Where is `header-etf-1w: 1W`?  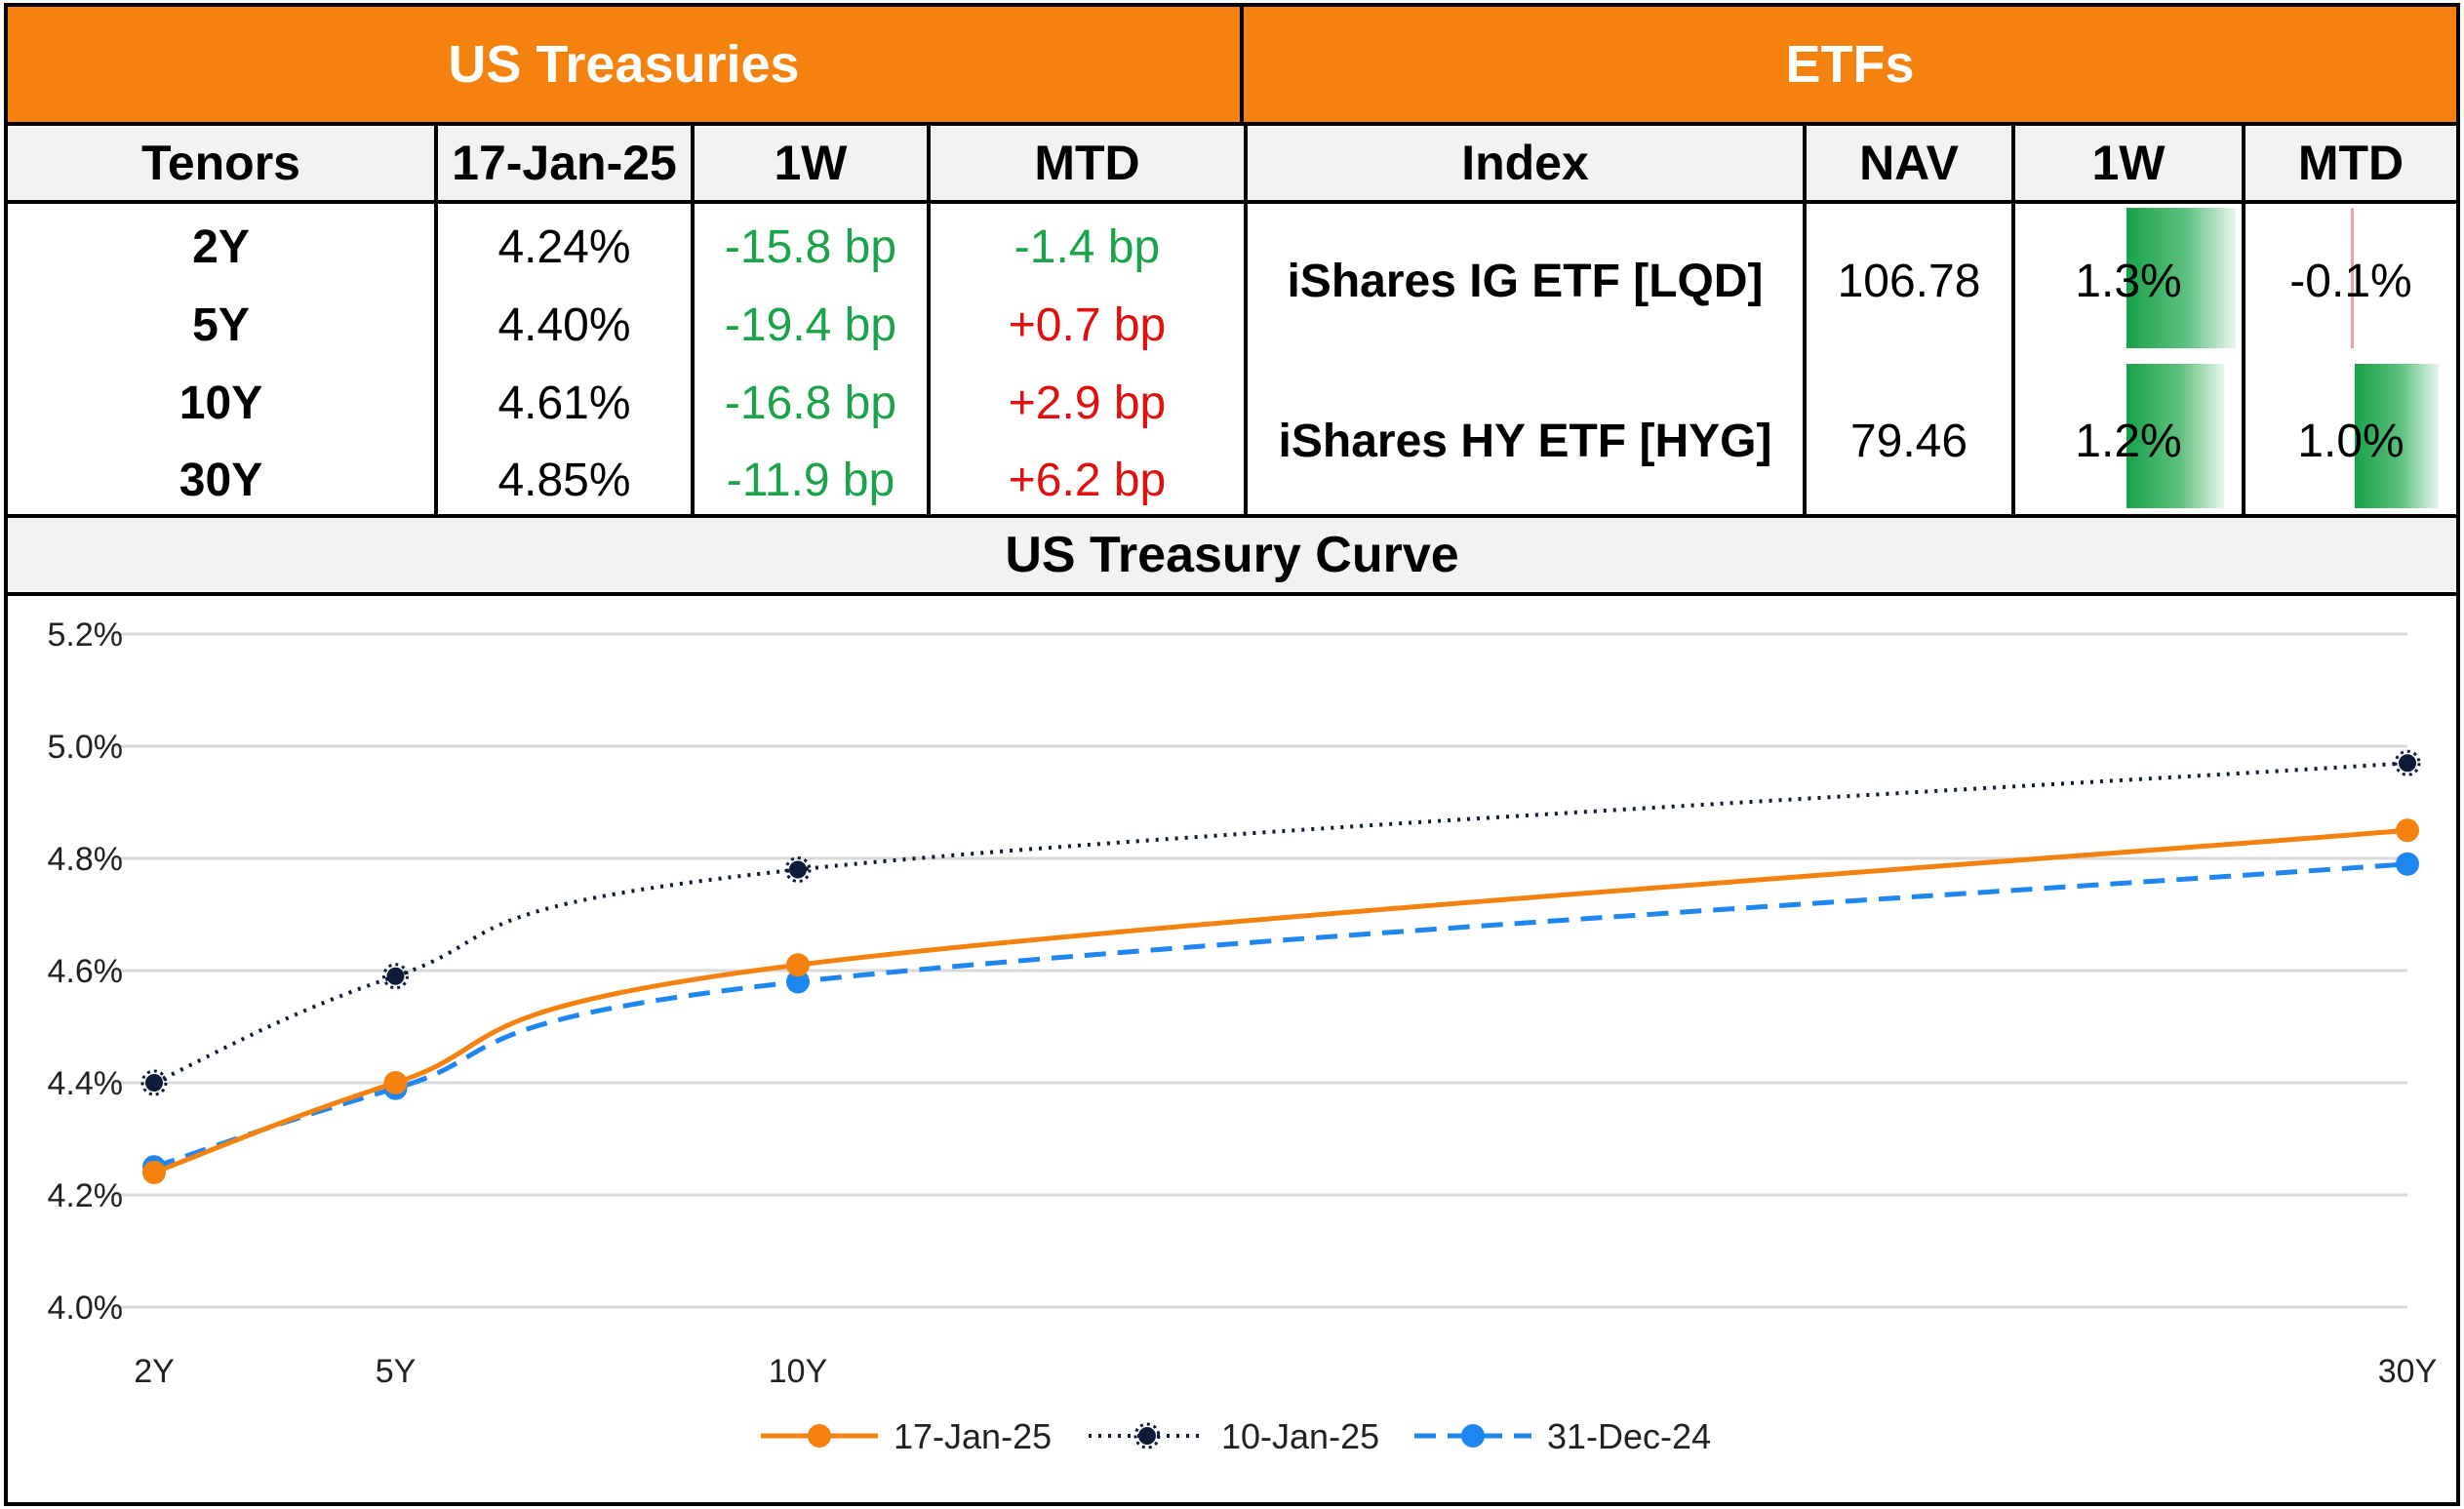
header-etf-1w: 1W is located at coordinates (2130, 165).